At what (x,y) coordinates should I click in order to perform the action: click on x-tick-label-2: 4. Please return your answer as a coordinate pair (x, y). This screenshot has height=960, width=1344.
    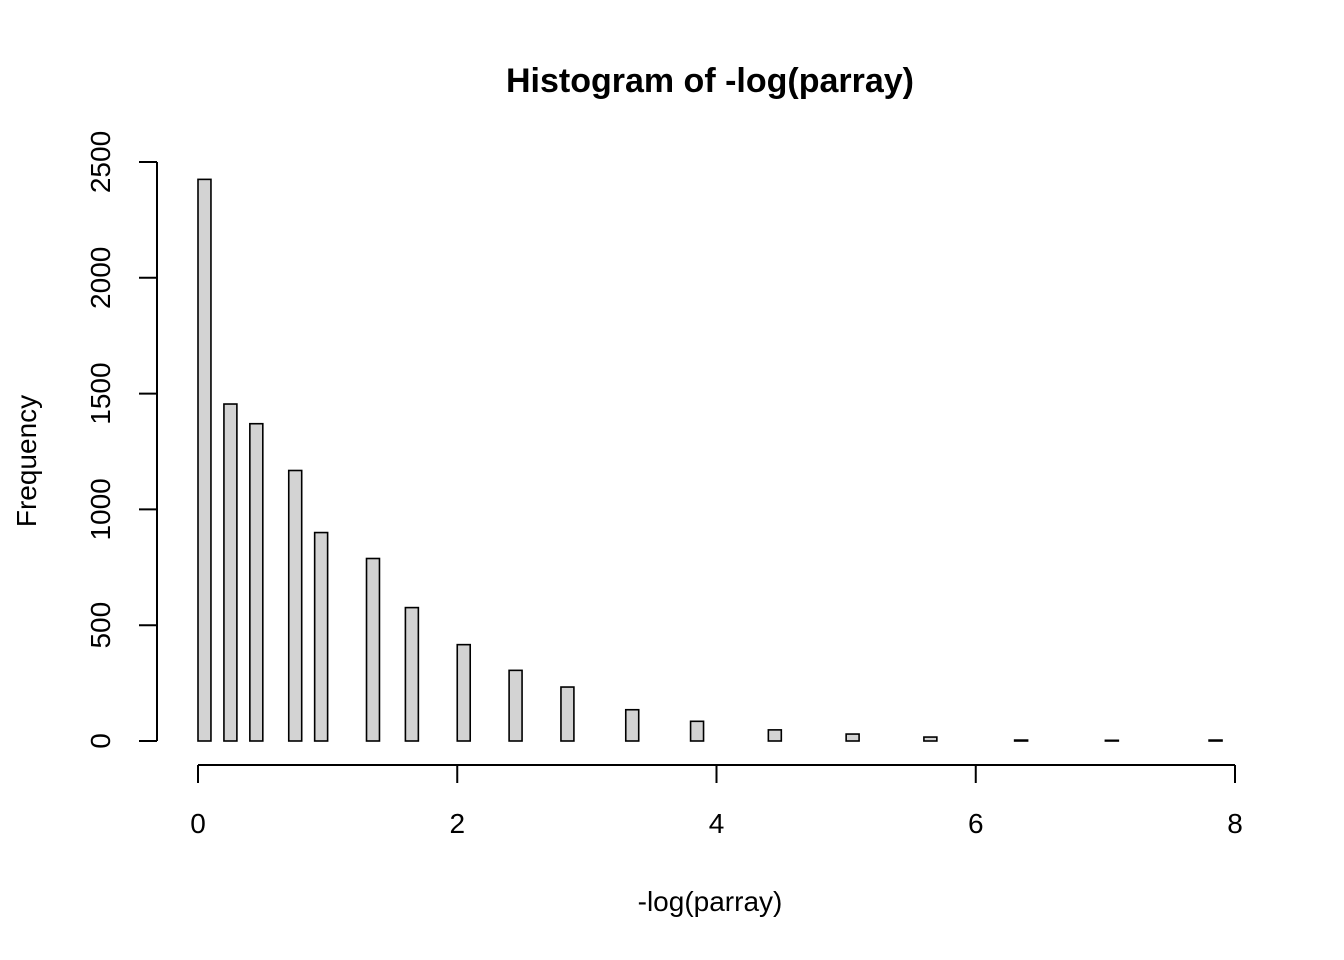
    Looking at the image, I should click on (717, 823).